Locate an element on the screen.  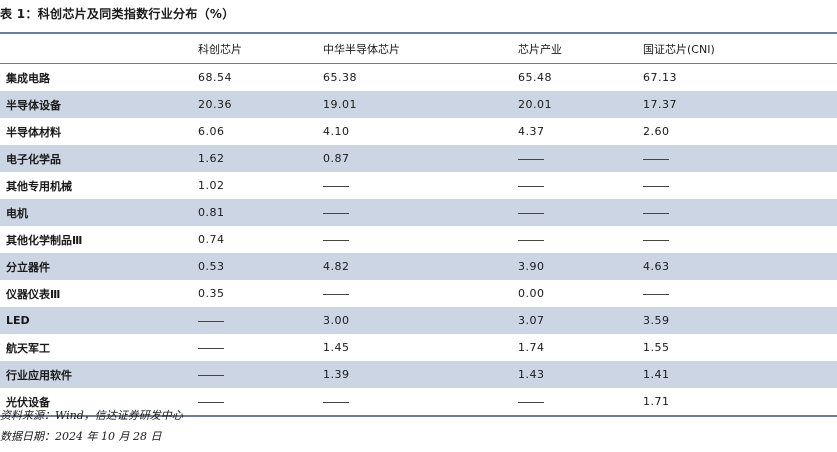
value-cell: 3.90 is located at coordinates (574, 266).